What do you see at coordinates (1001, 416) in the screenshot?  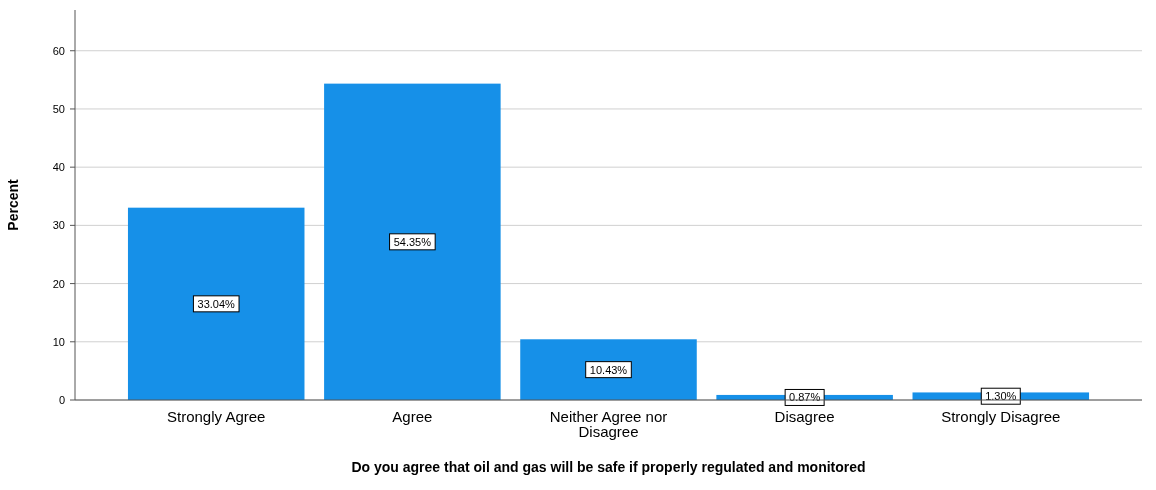 I see `x-tick-label: Strongly Disagree` at bounding box center [1001, 416].